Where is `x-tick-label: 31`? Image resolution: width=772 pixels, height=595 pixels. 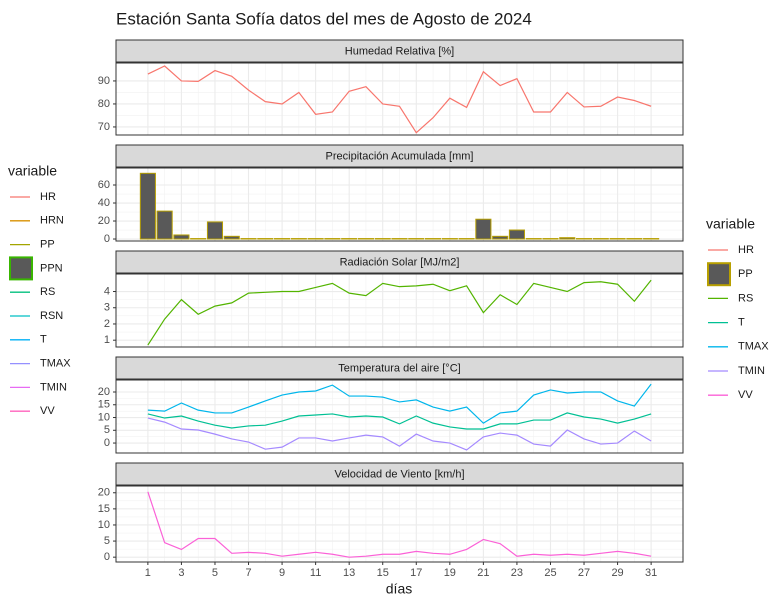 x-tick-label: 31 is located at coordinates (651, 573).